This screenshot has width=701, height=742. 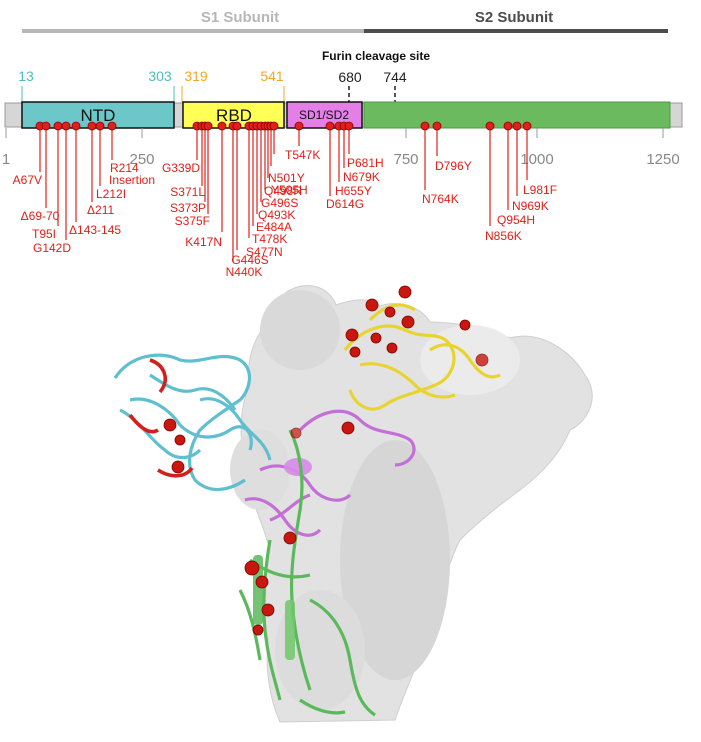 I want to click on mutation-label: Q498R, so click(x=283, y=191).